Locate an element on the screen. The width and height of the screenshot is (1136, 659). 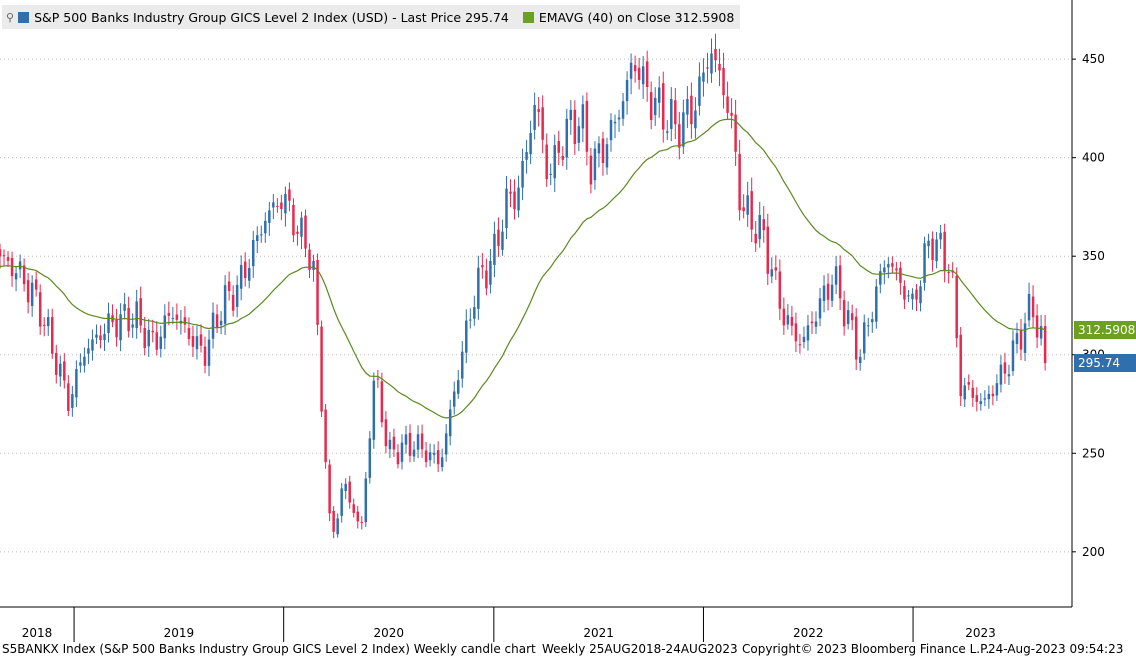
y-tick-label: 350 is located at coordinates (1093, 256).